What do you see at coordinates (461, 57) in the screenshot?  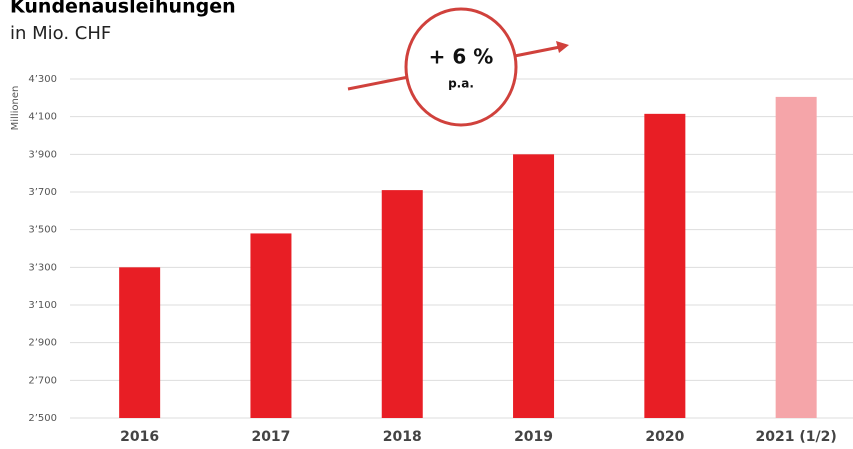 I see `annotation-text: + 6 %` at bounding box center [461, 57].